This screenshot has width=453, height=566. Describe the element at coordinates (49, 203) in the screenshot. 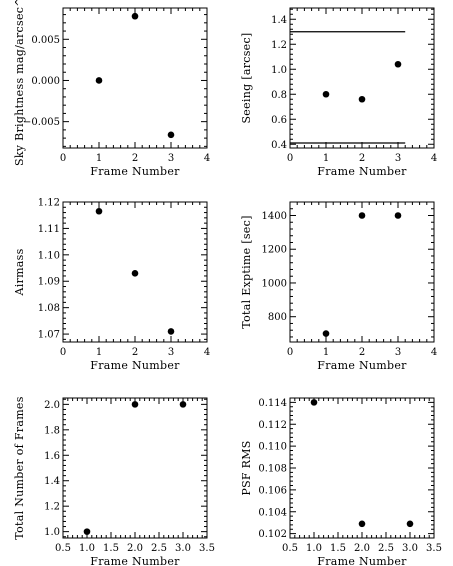

I see `y-tick-label: 1.12` at that location.